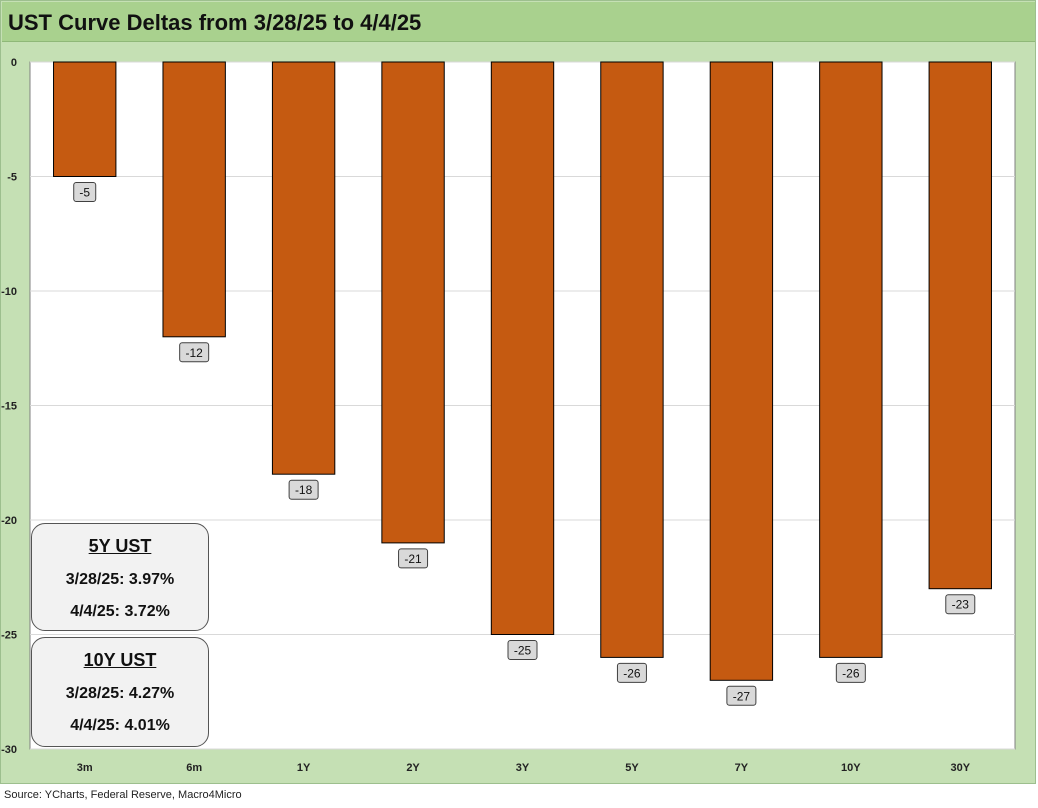 Image resolution: width=1038 pixels, height=808 pixels. I want to click on info-box-5y-ust: 5Y UST 3/28/25: 3.97% 4/4/25: 3.72%, so click(120, 577).